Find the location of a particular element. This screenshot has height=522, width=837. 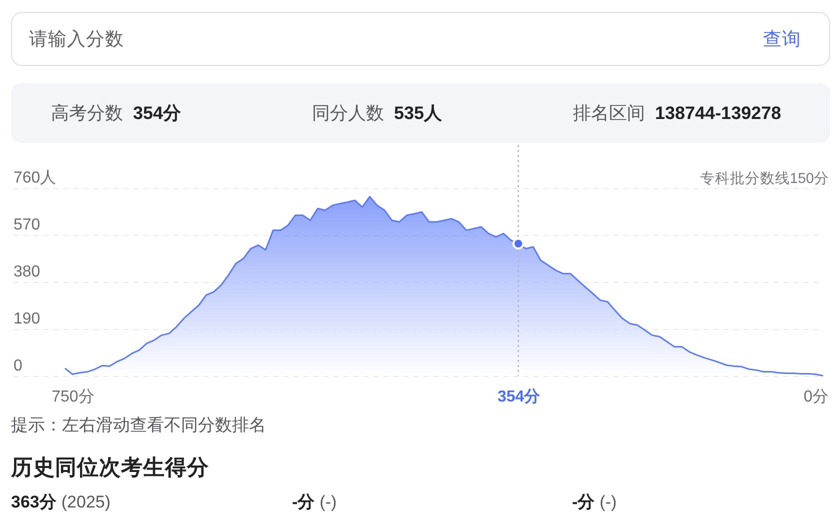

text: 历史同位次考生得分 is located at coordinates (110, 467).